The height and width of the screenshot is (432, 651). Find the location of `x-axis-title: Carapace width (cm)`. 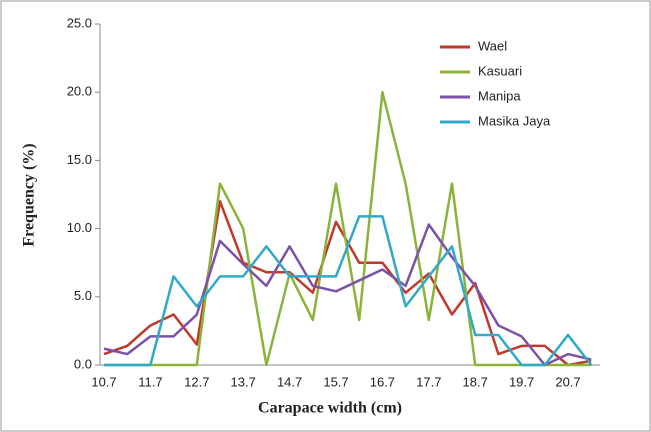

x-axis-title: Carapace width (cm) is located at coordinates (330, 408).